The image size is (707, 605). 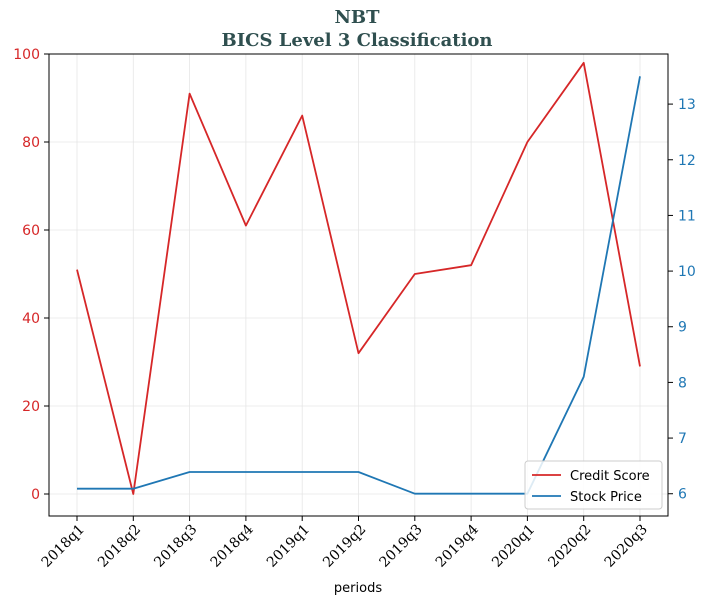 What do you see at coordinates (682, 495) in the screenshot?
I see `right-tick-label: 6` at bounding box center [682, 495].